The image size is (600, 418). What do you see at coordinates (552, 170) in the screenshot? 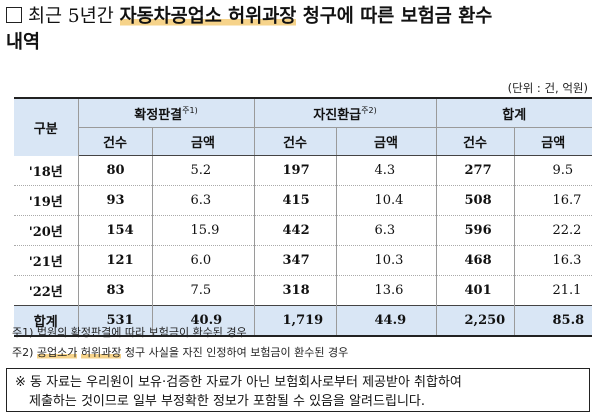
I see `amount-cell: 9.5` at bounding box center [552, 170].